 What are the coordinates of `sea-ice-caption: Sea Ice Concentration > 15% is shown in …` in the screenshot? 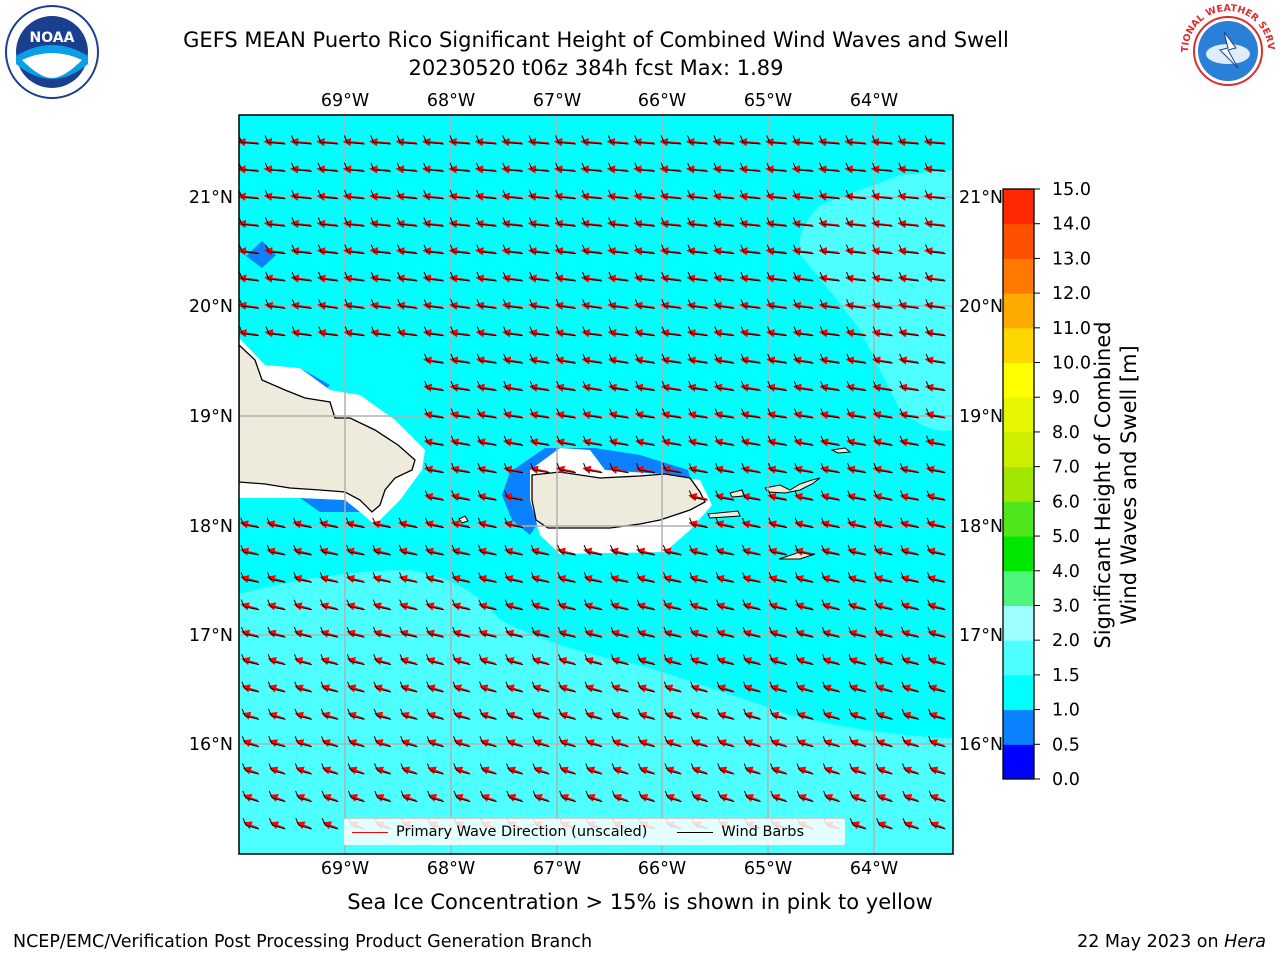 It's located at (640, 902).